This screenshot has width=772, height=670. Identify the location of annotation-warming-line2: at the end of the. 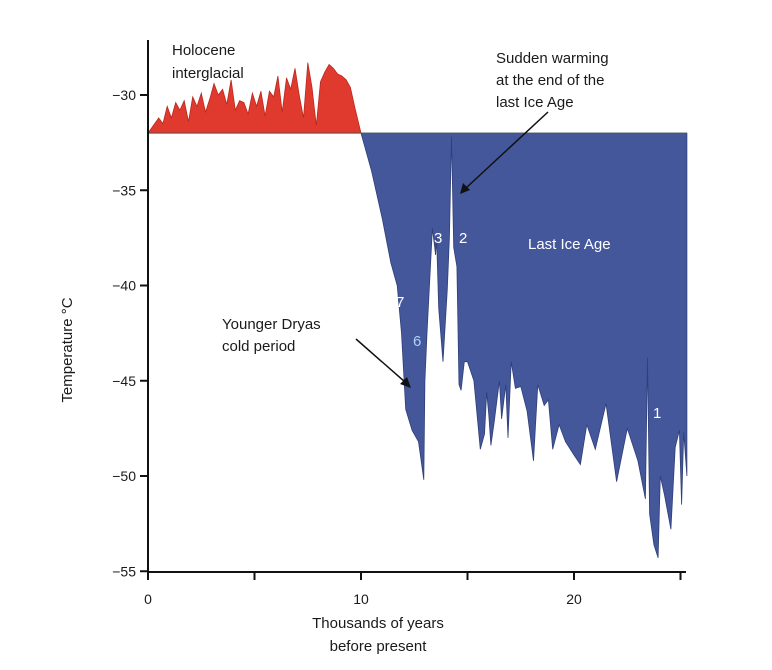
(550, 80).